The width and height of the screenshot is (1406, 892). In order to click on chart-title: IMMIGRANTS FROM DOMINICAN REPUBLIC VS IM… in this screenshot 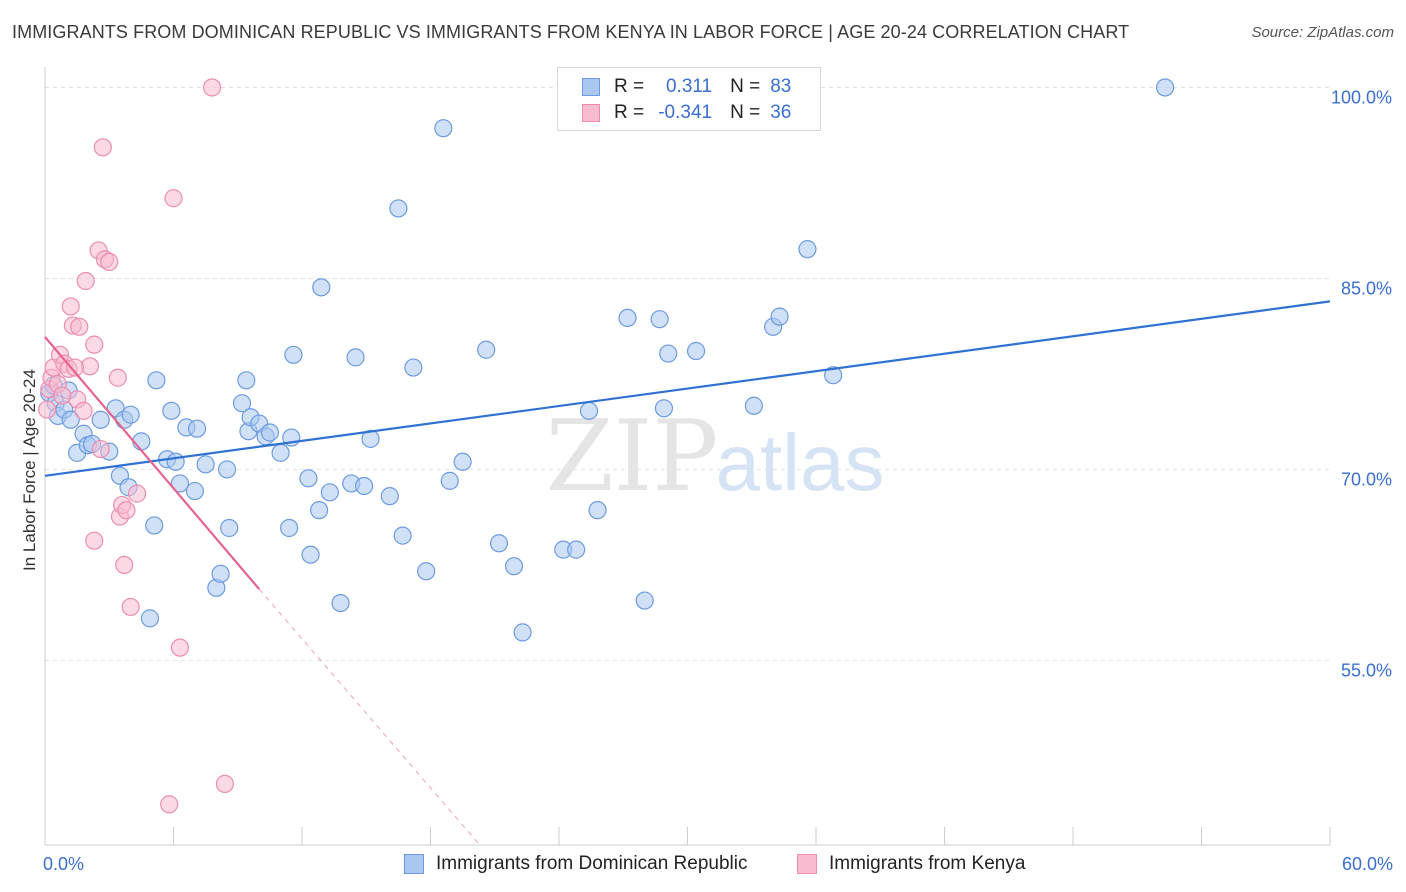, I will do `click(571, 32)`.